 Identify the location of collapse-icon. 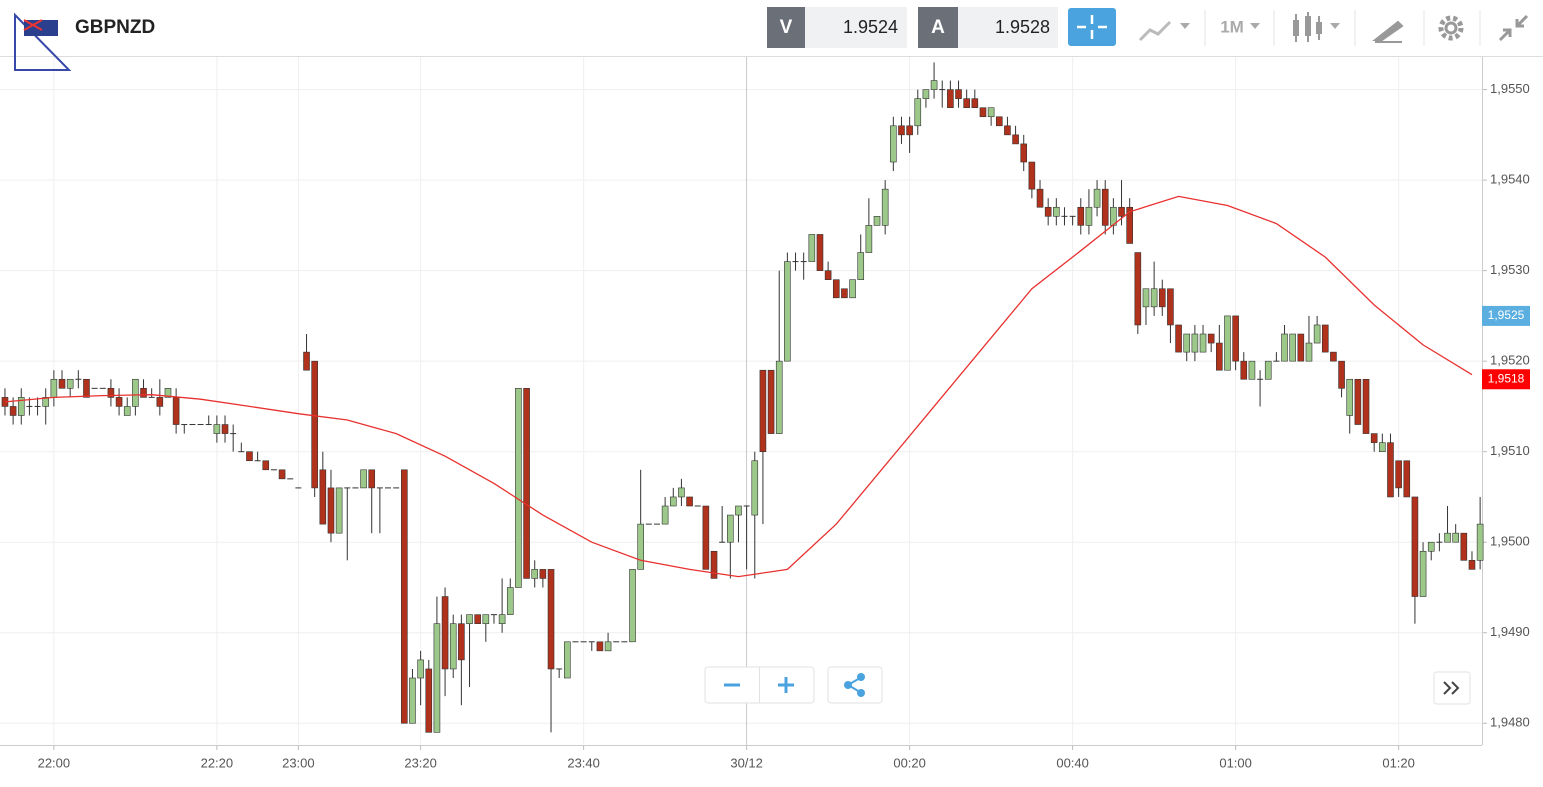
(1513, 28).